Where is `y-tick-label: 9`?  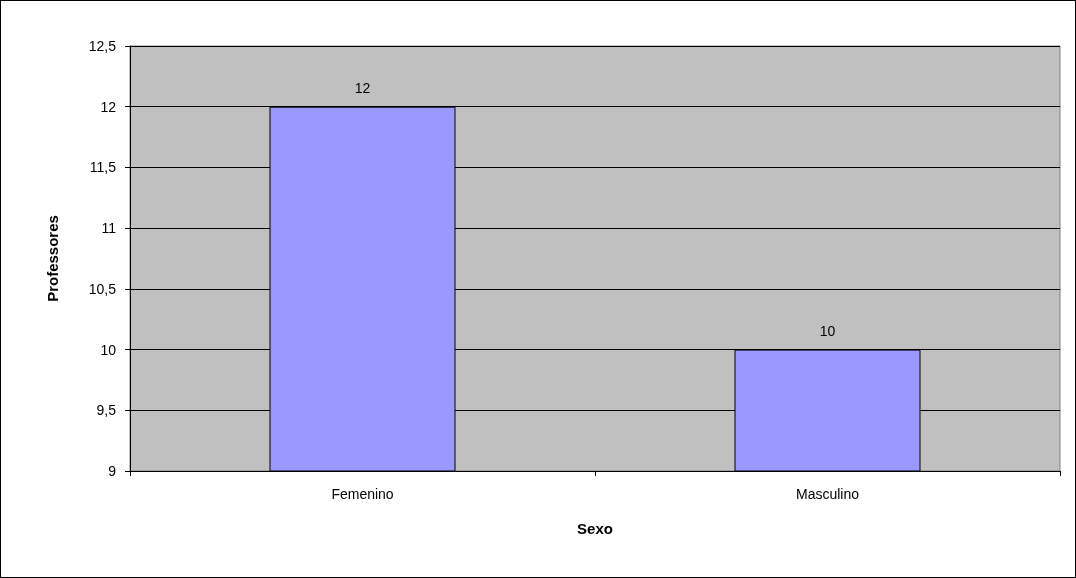
y-tick-label: 9 is located at coordinates (112, 471).